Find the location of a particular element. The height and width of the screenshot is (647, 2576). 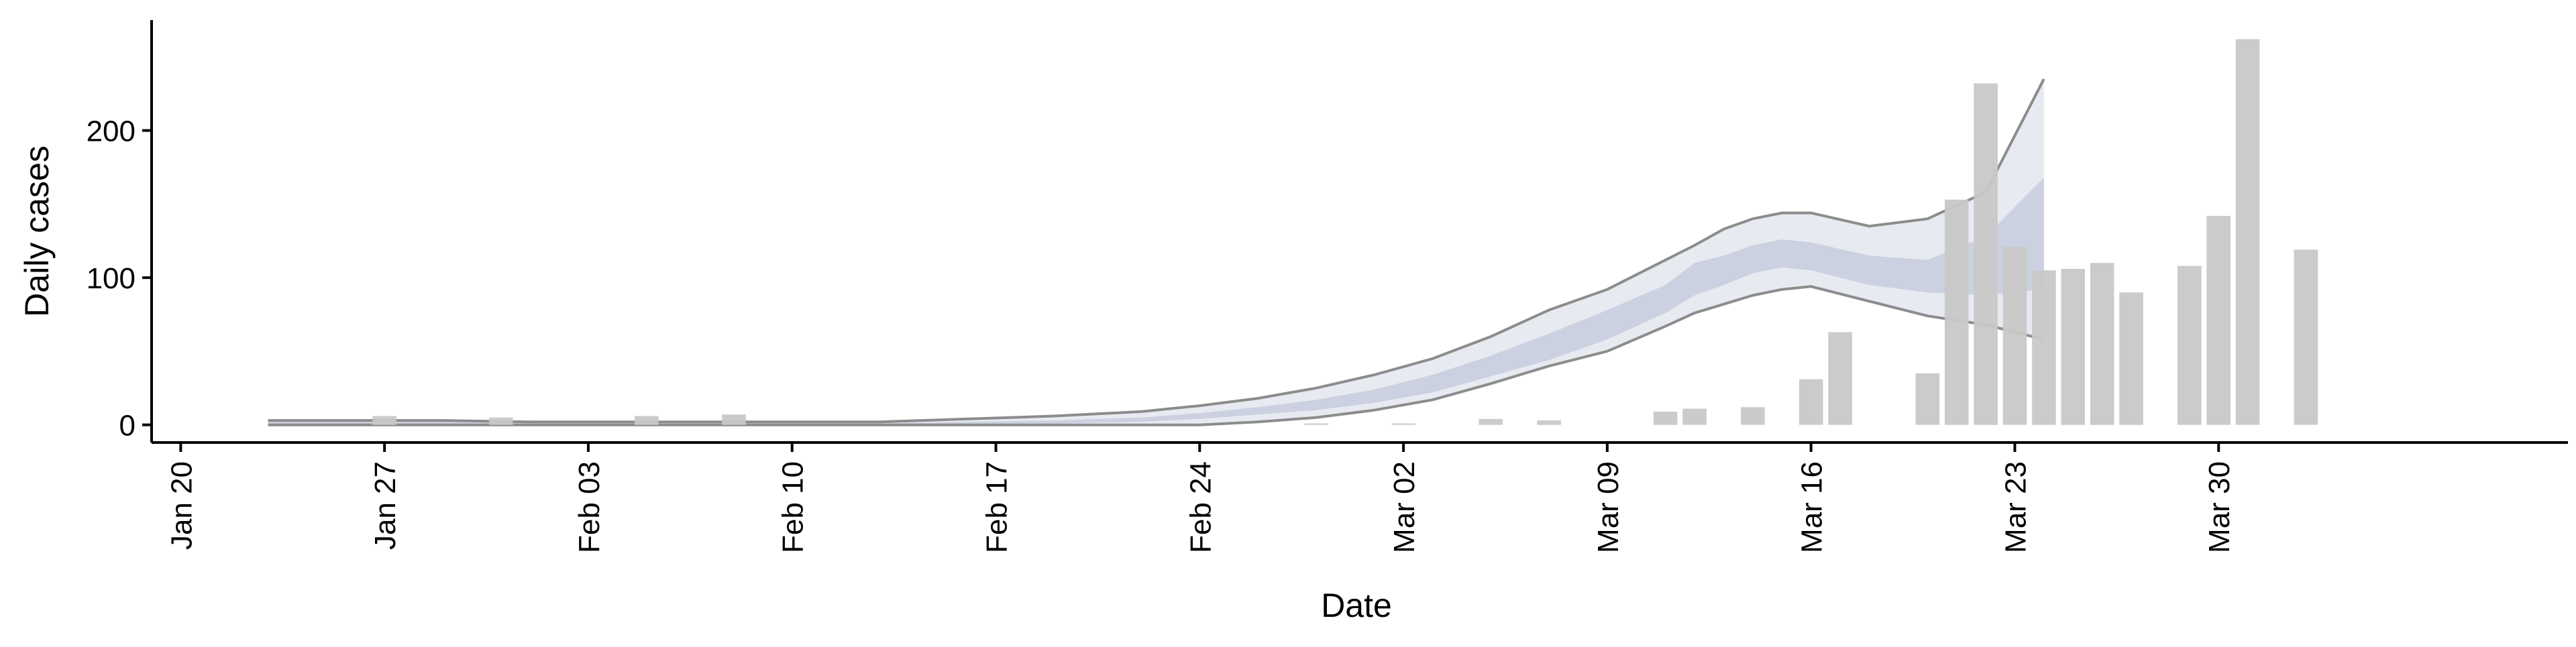

y-tick-label: 200 is located at coordinates (111, 131).